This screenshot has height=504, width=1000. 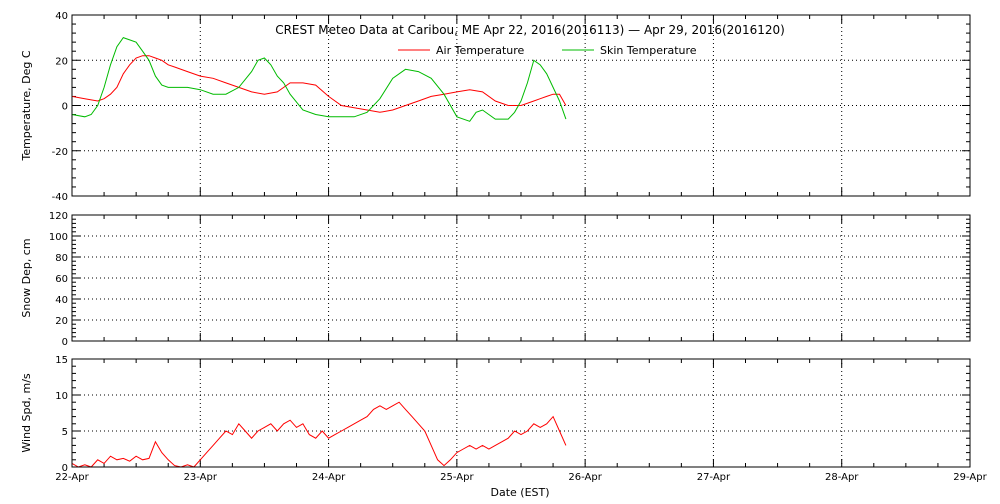 What do you see at coordinates (58, 237) in the screenshot?
I see `y-tick-label: 100` at bounding box center [58, 237].